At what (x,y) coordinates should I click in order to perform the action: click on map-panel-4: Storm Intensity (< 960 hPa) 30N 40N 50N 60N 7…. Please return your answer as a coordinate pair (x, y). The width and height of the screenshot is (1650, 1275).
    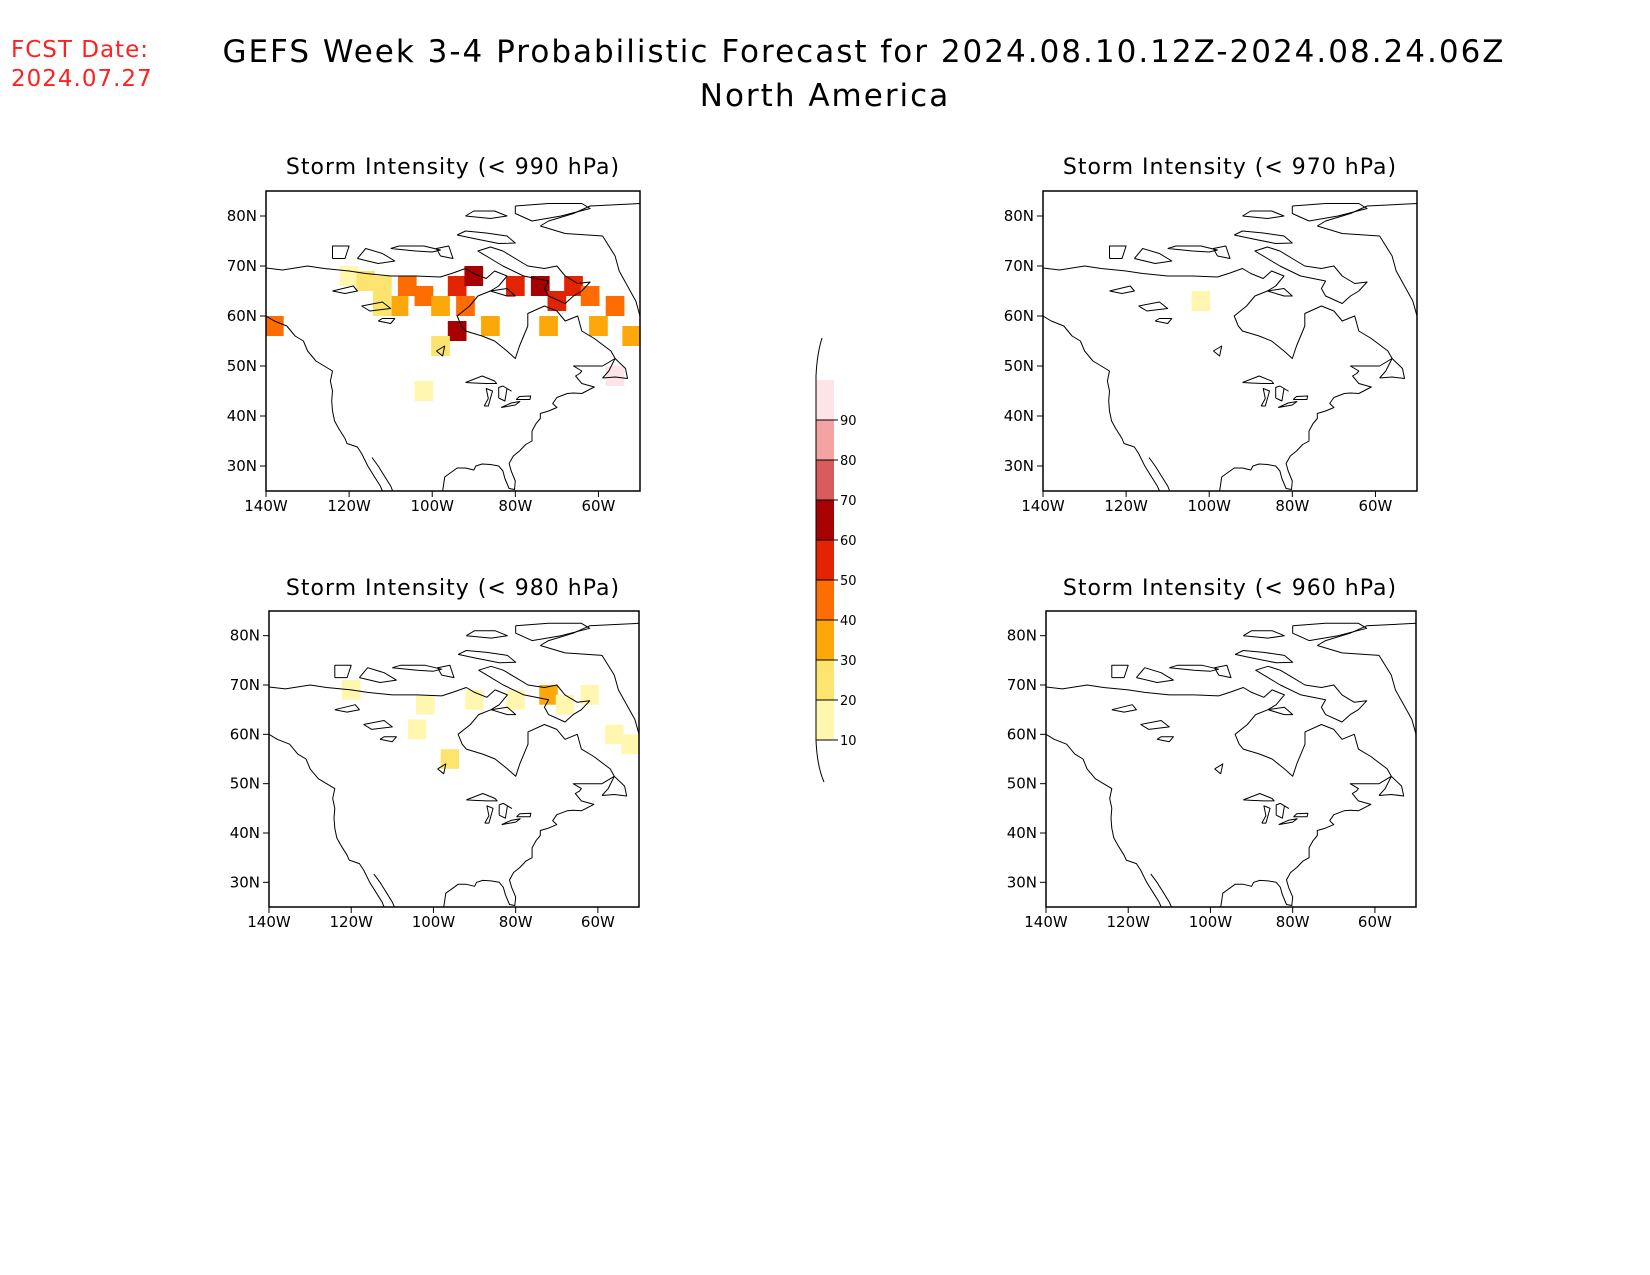
    Looking at the image, I should click on (1212, 753).